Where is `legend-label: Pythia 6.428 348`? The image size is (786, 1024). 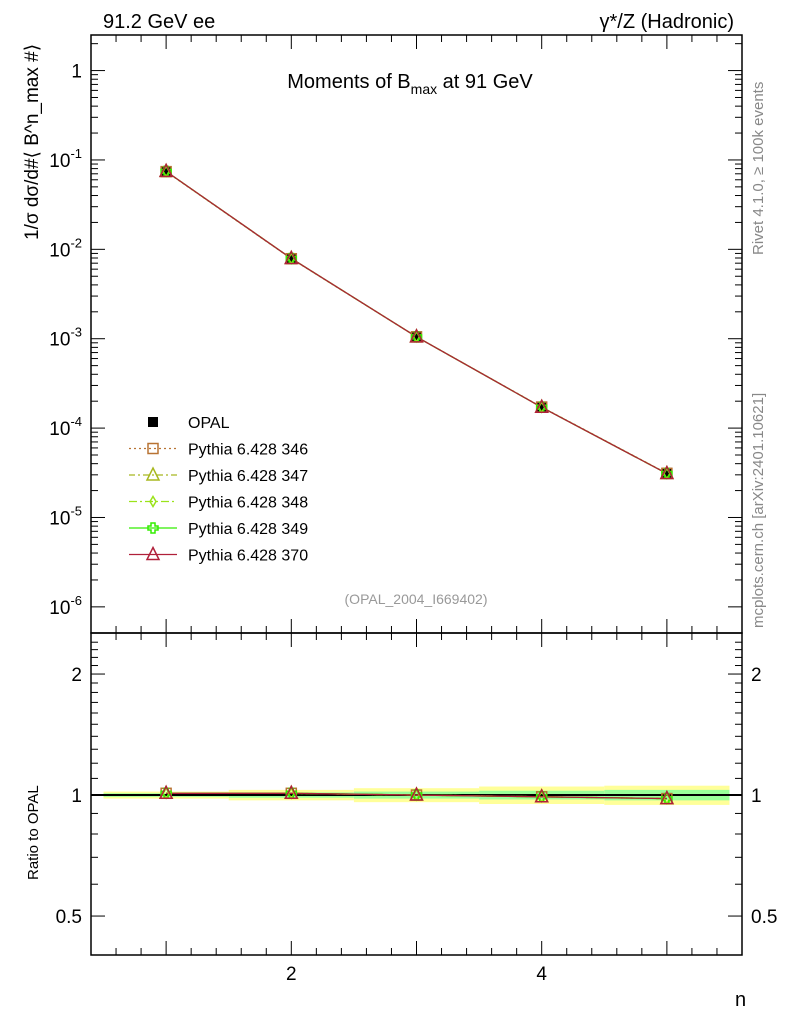
legend-label: Pythia 6.428 348 is located at coordinates (248, 503).